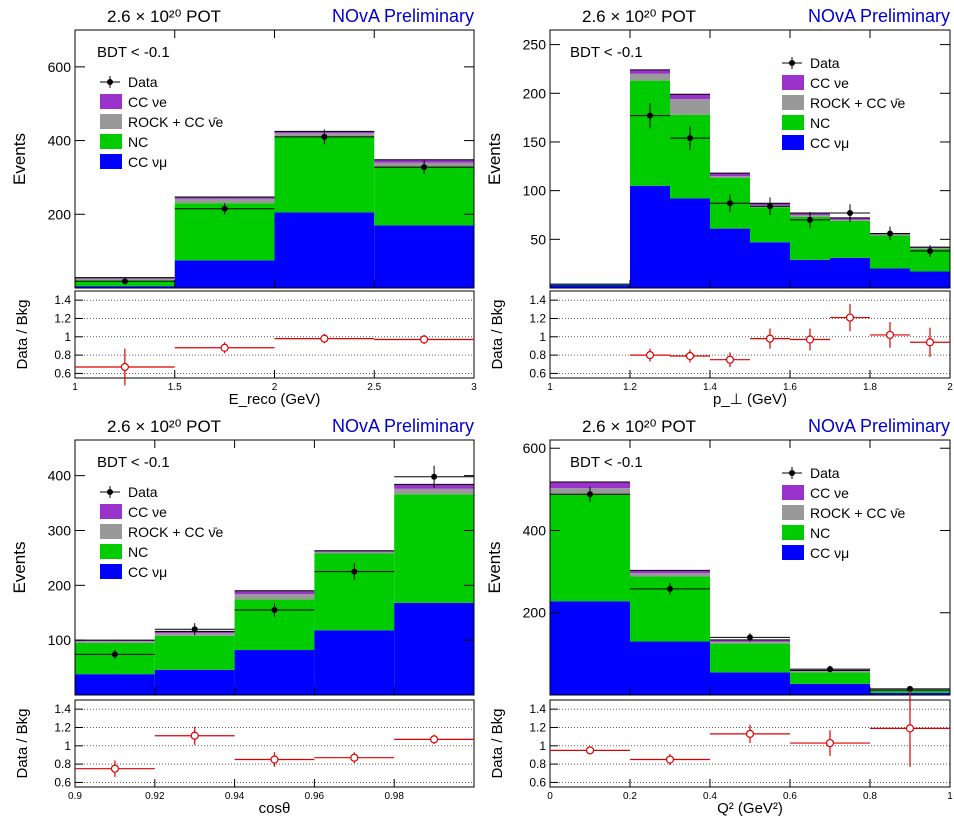  Describe the element at coordinates (550, 796) in the screenshot. I see `x-tick-label: 0` at that location.